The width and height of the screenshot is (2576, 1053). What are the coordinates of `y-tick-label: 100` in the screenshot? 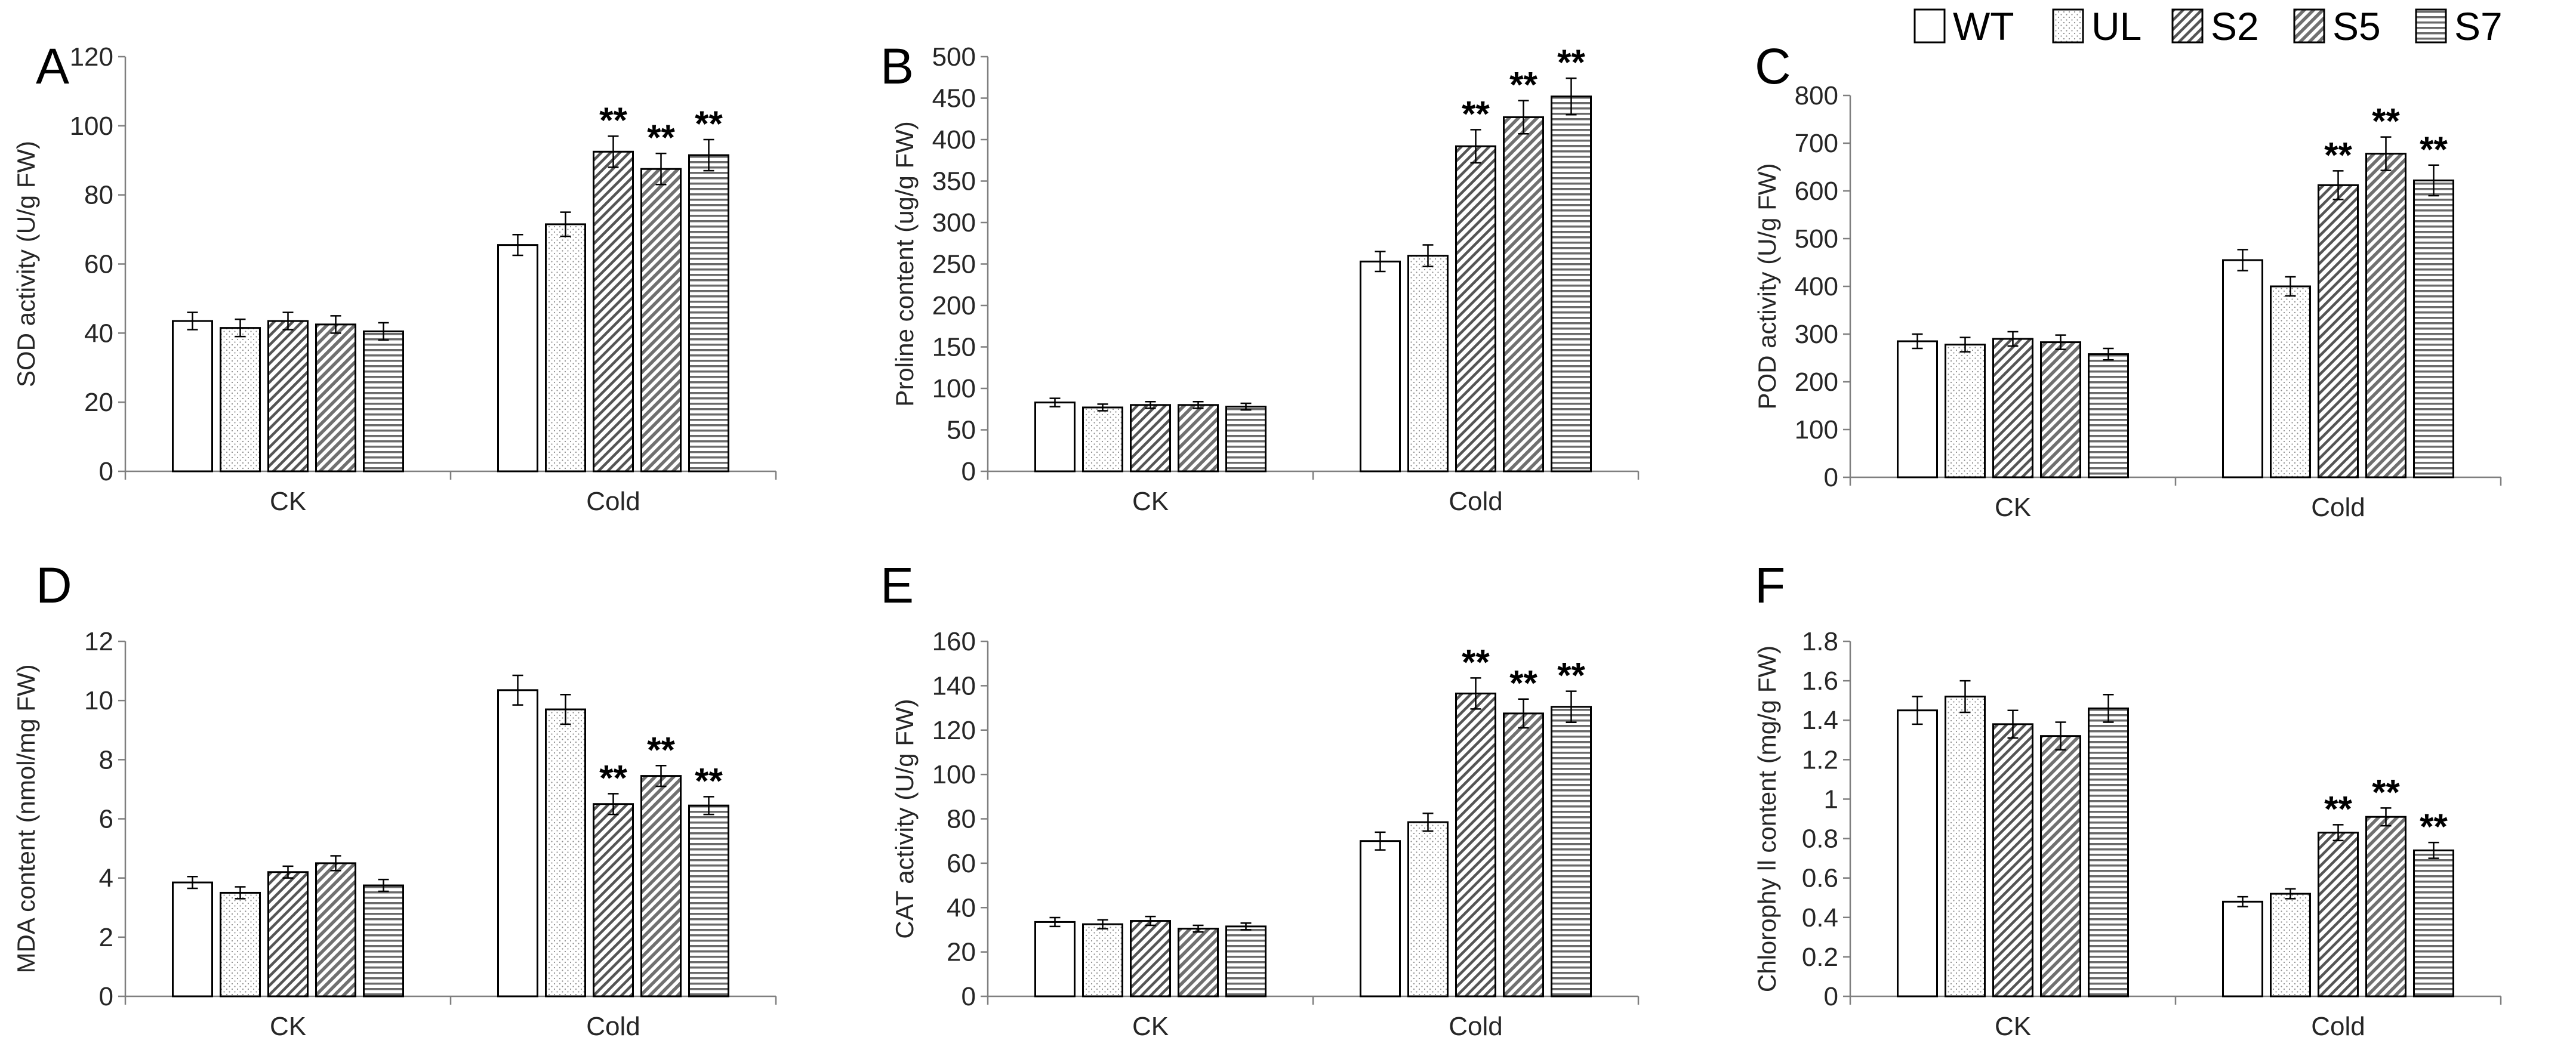 It's located at (1816, 429).